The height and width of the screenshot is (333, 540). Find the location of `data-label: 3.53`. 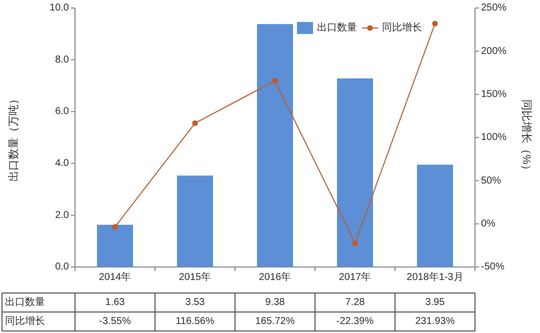

data-label: 3.53 is located at coordinates (195, 302).